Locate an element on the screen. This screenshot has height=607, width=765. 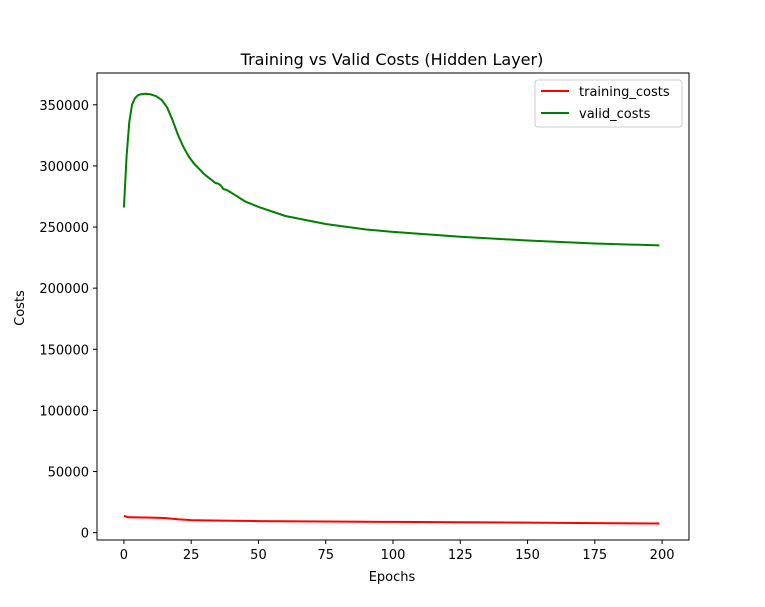
legend-box is located at coordinates (608, 103).